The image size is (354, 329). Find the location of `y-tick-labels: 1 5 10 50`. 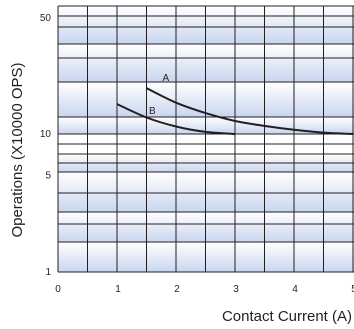

y-tick-labels: 1 5 10 50 is located at coordinates (46, 145).